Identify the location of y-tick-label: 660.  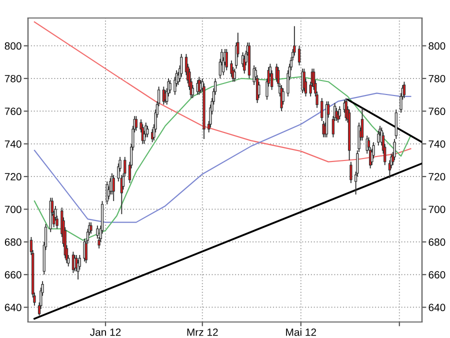
(13, 274).